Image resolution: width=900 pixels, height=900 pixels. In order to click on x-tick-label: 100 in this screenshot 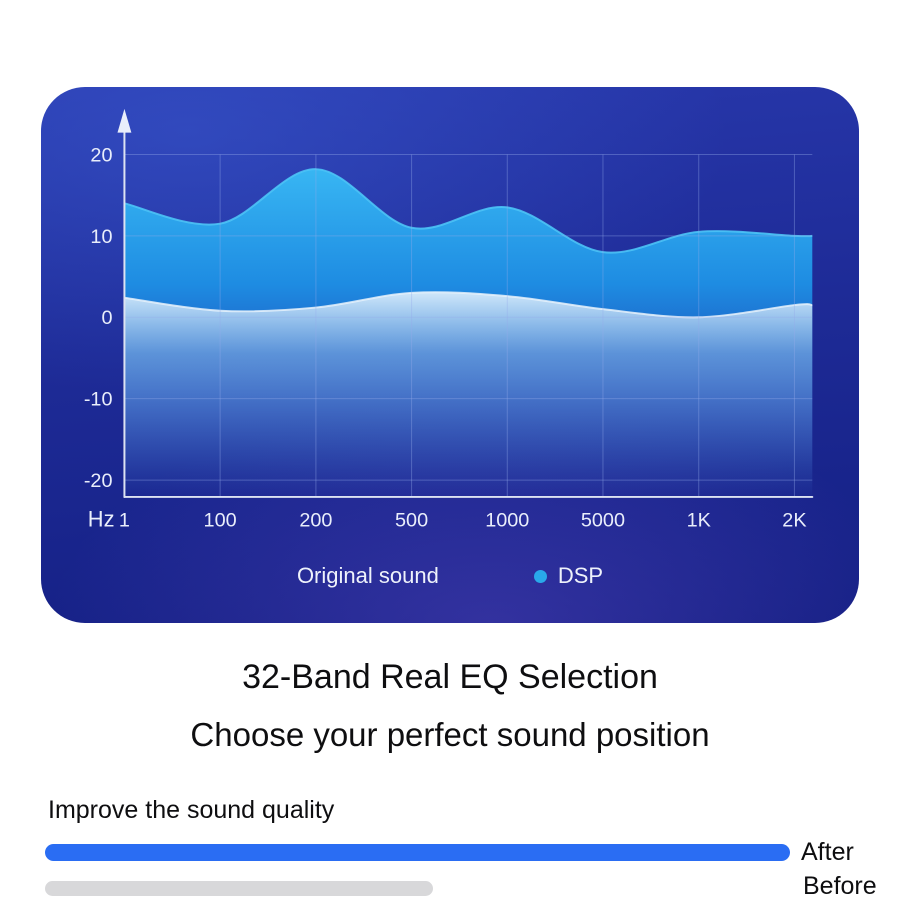, I will do `click(220, 521)`.